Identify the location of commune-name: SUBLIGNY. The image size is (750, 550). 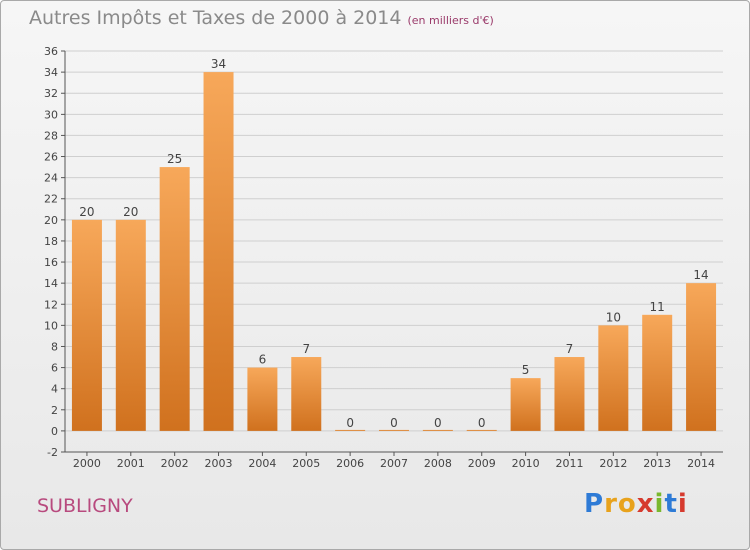
(85, 506).